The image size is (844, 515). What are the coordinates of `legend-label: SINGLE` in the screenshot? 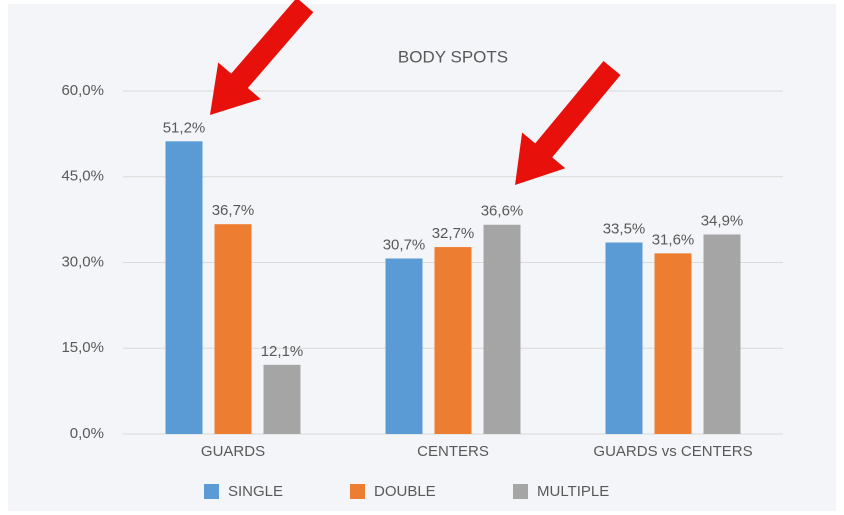 It's located at (255, 491).